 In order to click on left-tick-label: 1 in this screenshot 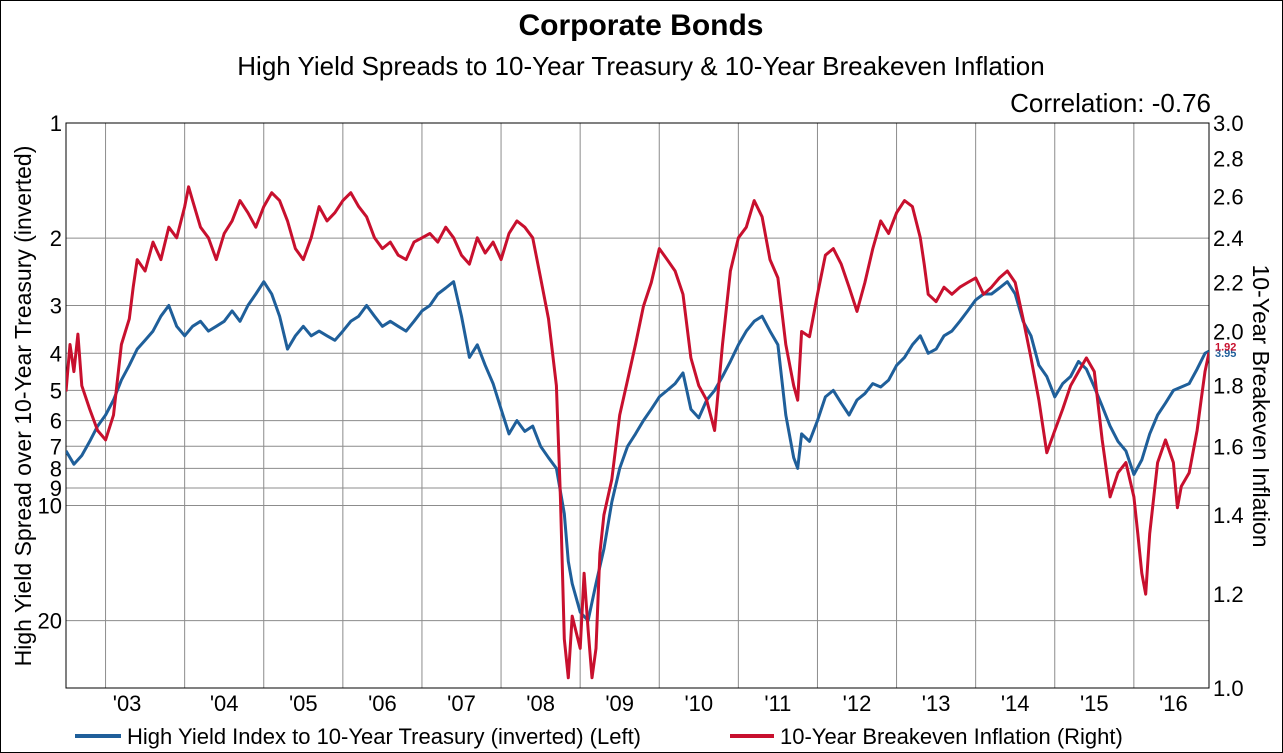, I will do `click(56, 123)`.